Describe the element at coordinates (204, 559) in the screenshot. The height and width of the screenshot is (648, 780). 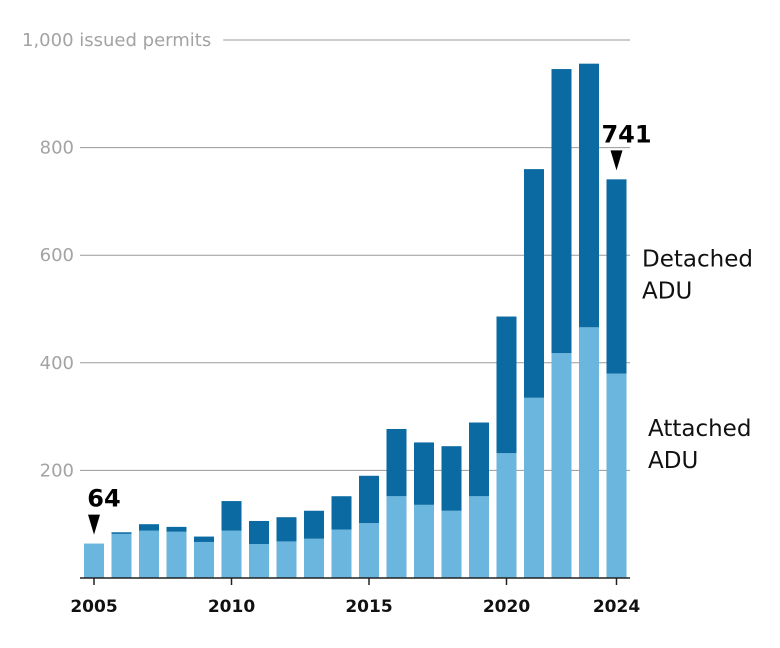
I see `bar-attached-adu-2009` at that location.